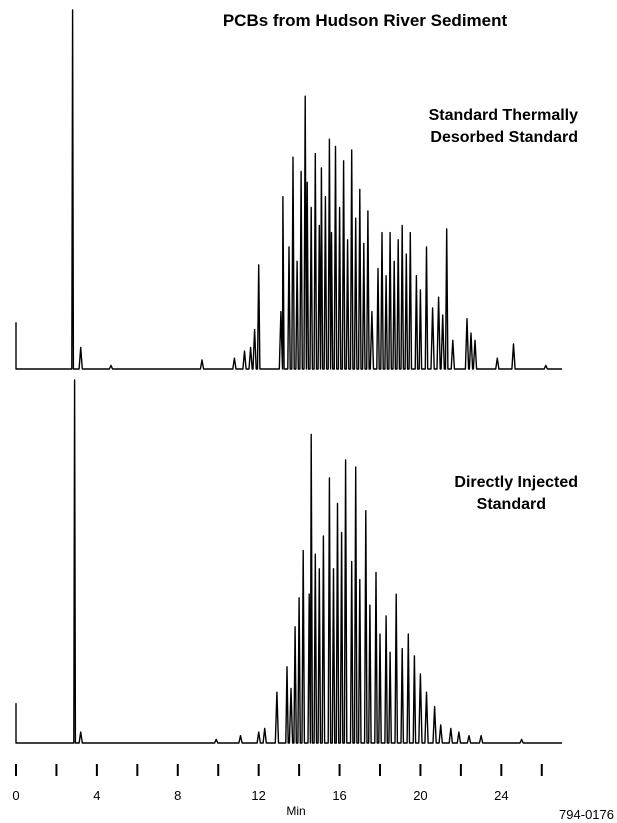 This screenshot has width=617, height=823. What do you see at coordinates (504, 137) in the screenshot?
I see `panel-label-line-2: Desorbed Standard` at bounding box center [504, 137].